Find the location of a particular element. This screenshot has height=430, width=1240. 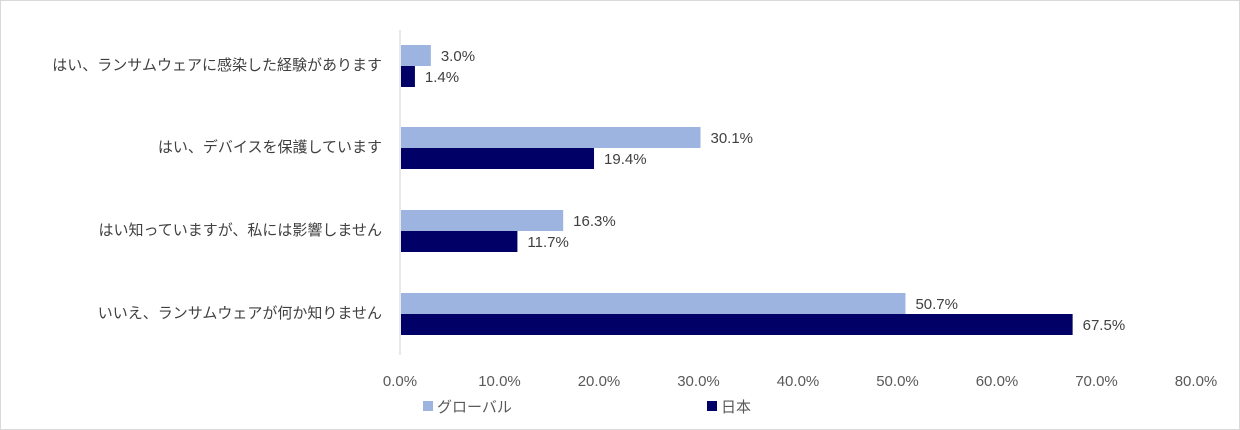

data-label: 11.7% is located at coordinates (547, 242).